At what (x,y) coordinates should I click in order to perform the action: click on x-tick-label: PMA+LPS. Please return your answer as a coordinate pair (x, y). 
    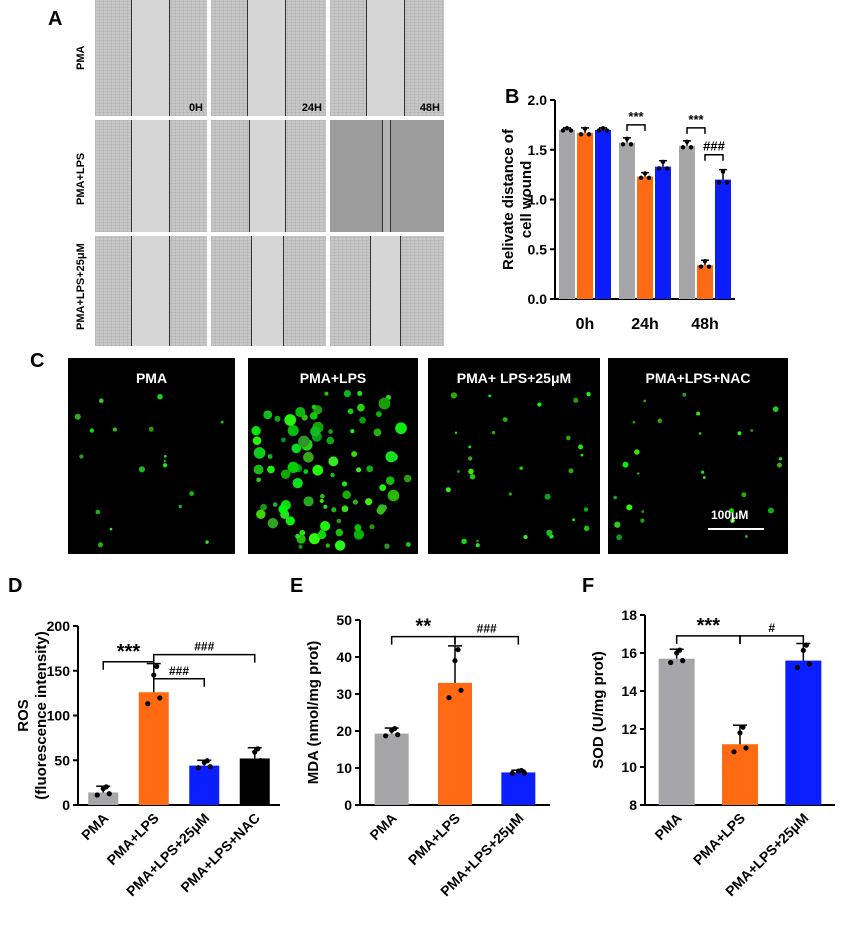
    Looking at the image, I should click on (719, 839).